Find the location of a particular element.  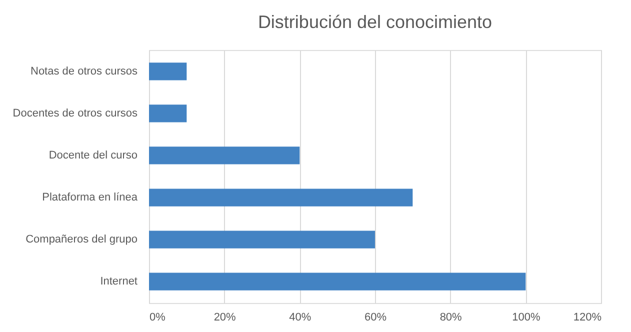

y-tick-label: Compañeros del grupo is located at coordinates (82, 240).